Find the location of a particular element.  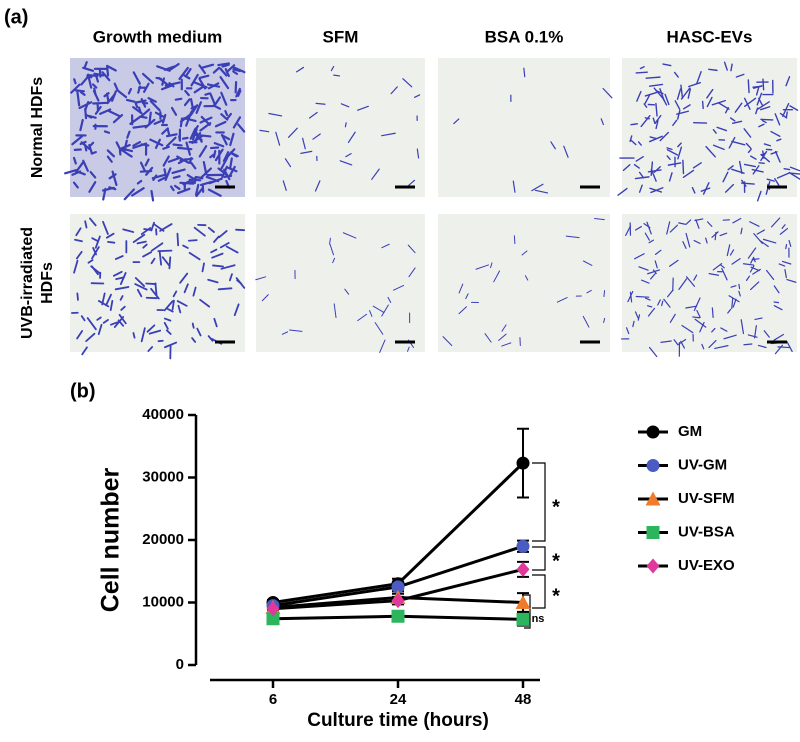

column-header: HASC-EVs is located at coordinates (710, 36).